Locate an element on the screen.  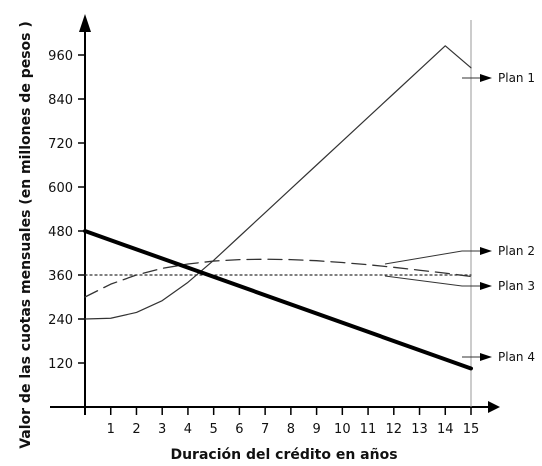
legend-item-3: Plan 3 is located at coordinates (459, 284).